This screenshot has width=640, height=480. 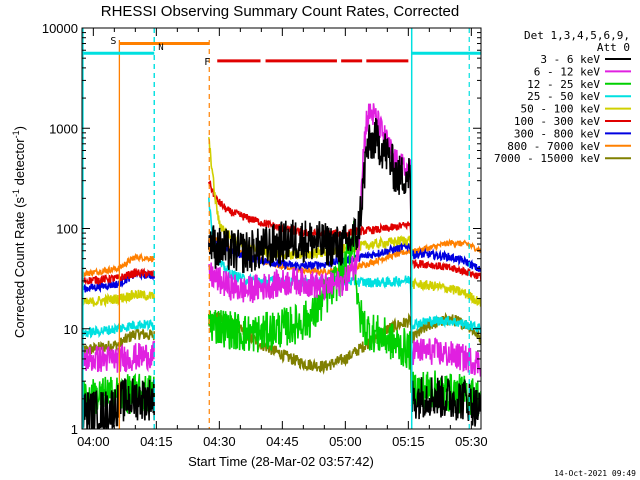 I want to click on x-tick-label: 04:45, so click(x=282, y=441).